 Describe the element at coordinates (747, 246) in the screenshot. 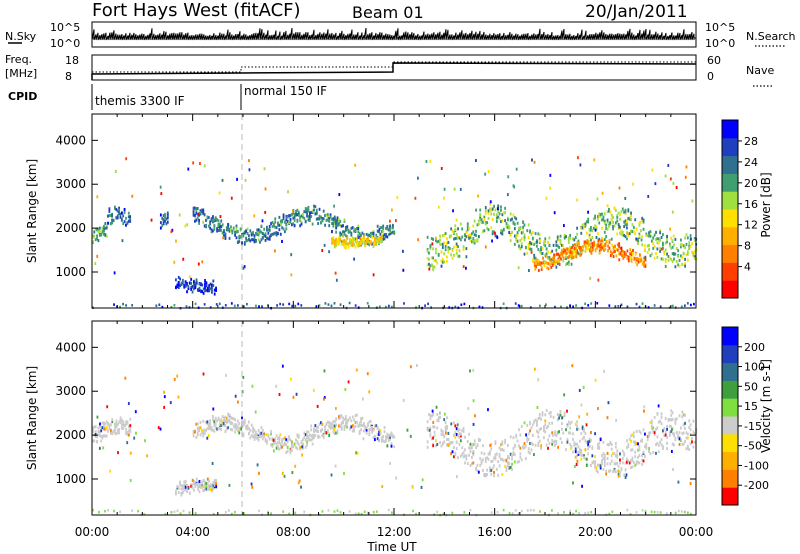

I see `colorbar-tick-label: 8` at that location.